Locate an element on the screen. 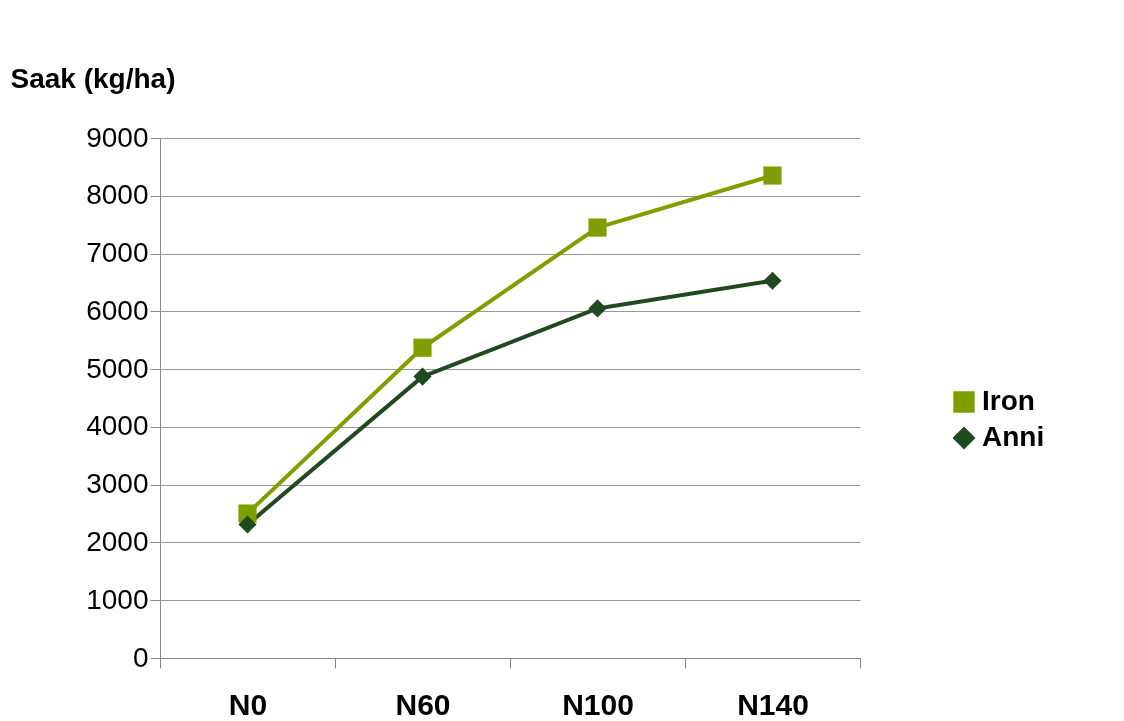 Image resolution: width=1124 pixels, height=721 pixels. y-tick-label: 4000 is located at coordinates (117, 426).